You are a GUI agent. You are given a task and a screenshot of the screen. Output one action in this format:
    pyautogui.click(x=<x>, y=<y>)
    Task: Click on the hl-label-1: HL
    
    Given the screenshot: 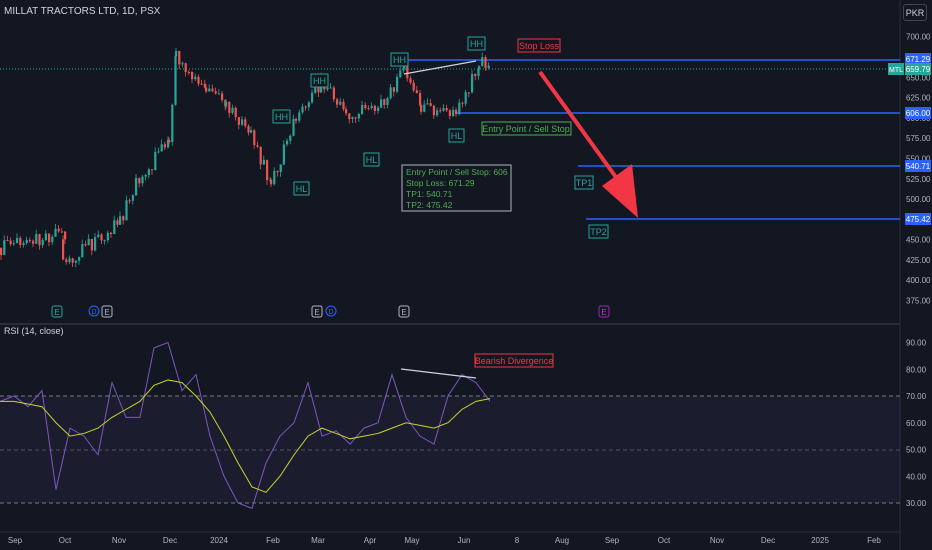 What is the action you would take?
    pyautogui.click(x=301, y=188)
    